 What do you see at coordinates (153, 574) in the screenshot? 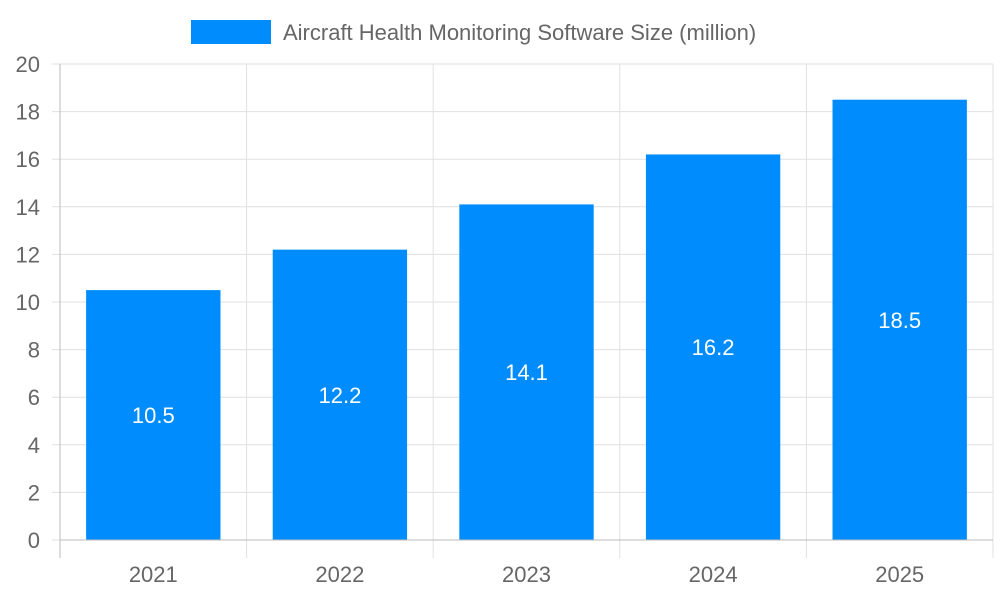
I see `x-tick-label: 2021` at bounding box center [153, 574].